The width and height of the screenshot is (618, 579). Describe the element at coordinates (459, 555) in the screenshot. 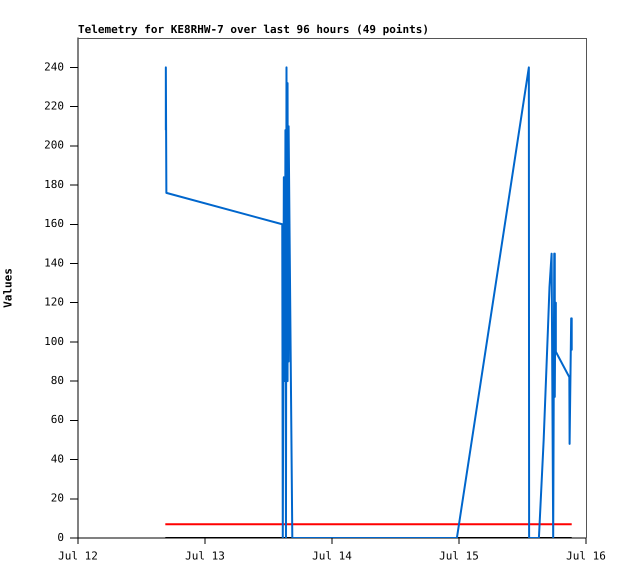

I see `x-tick-label: Jul 15` at that location.